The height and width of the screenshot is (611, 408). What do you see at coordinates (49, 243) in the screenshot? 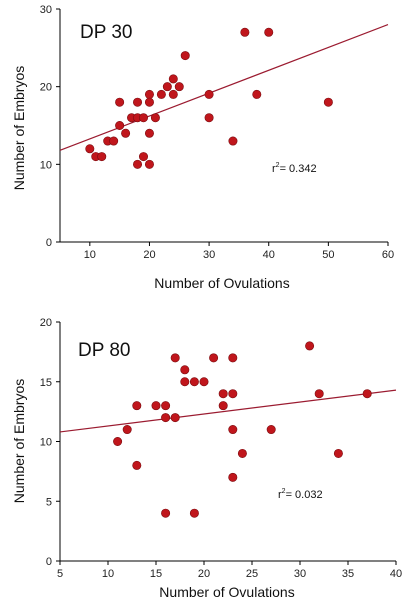
I see `y-tick-label-dp30: 0` at bounding box center [49, 243].